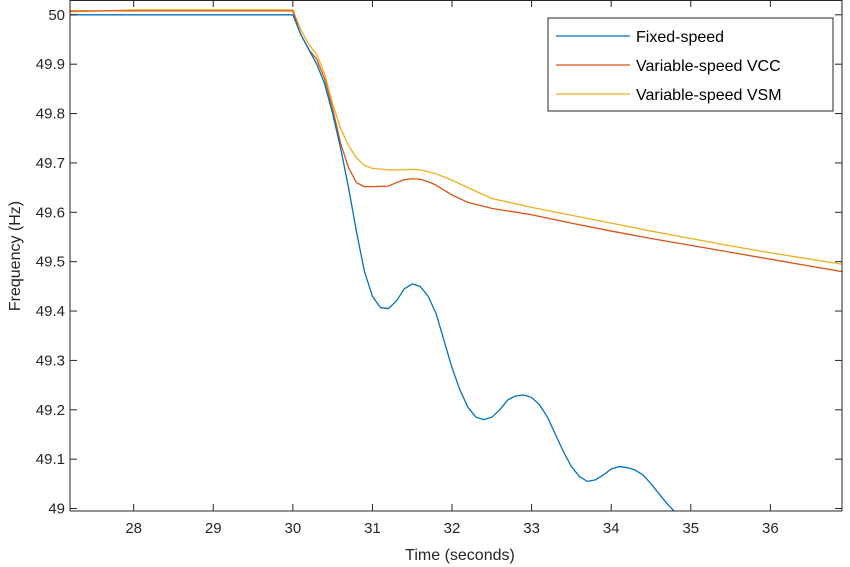 The width and height of the screenshot is (850, 567). What do you see at coordinates (50, 163) in the screenshot?
I see `y-tick-label: 49.7` at bounding box center [50, 163].